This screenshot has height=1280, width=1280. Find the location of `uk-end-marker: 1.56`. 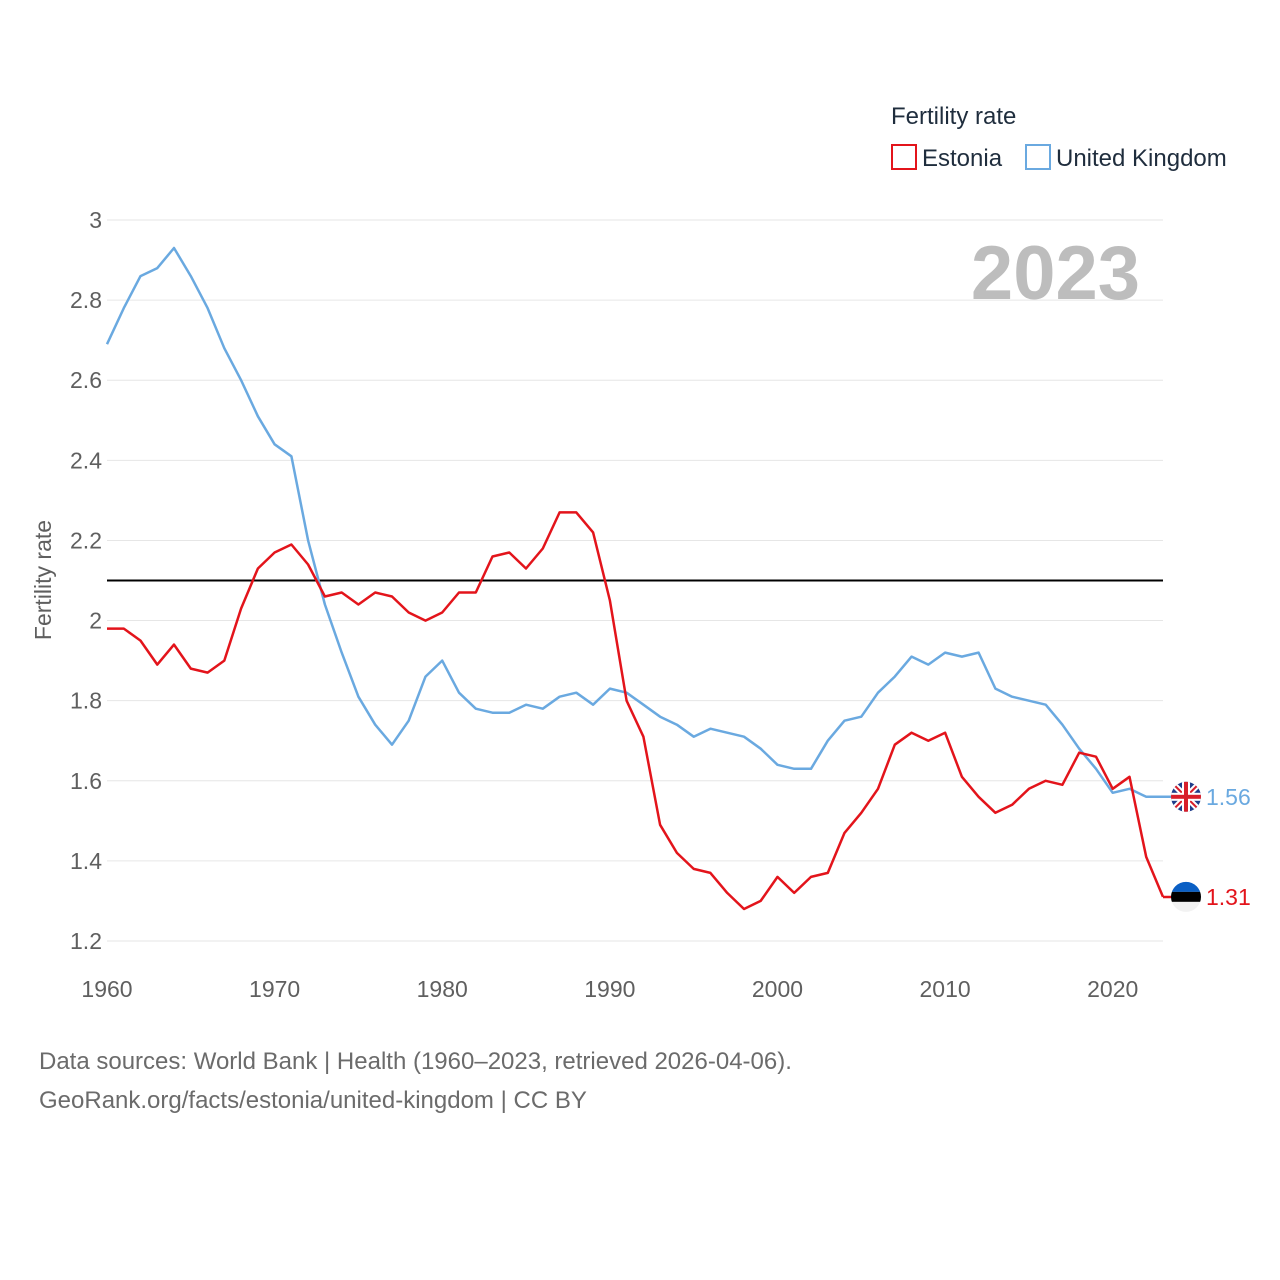

uk-end-marker: 1.56 is located at coordinates (1211, 796).